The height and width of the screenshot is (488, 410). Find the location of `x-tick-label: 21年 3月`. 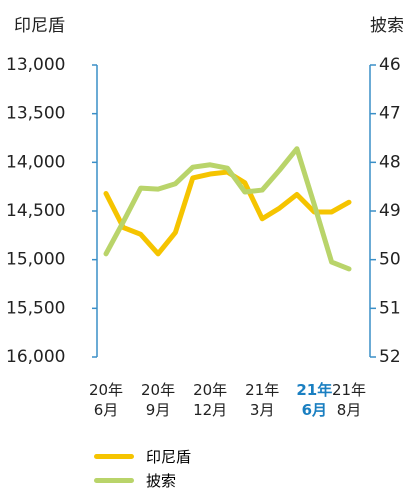

x-tick-label: 21年 3月 is located at coordinates (262, 400).